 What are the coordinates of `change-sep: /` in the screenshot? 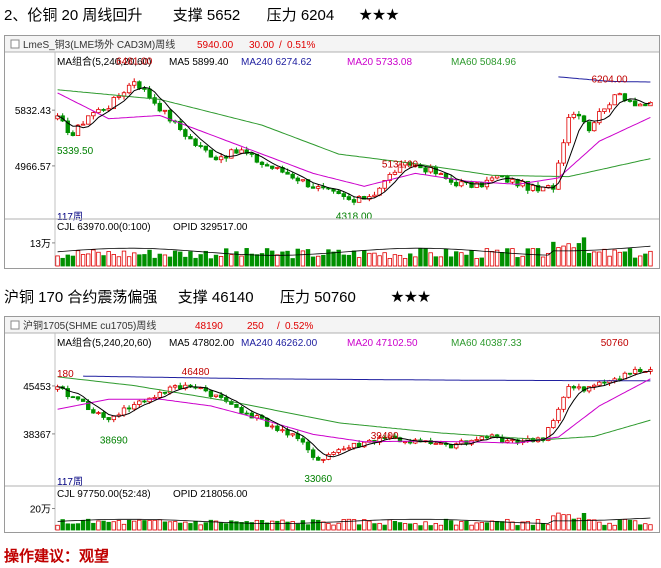 It's located at (280, 45).